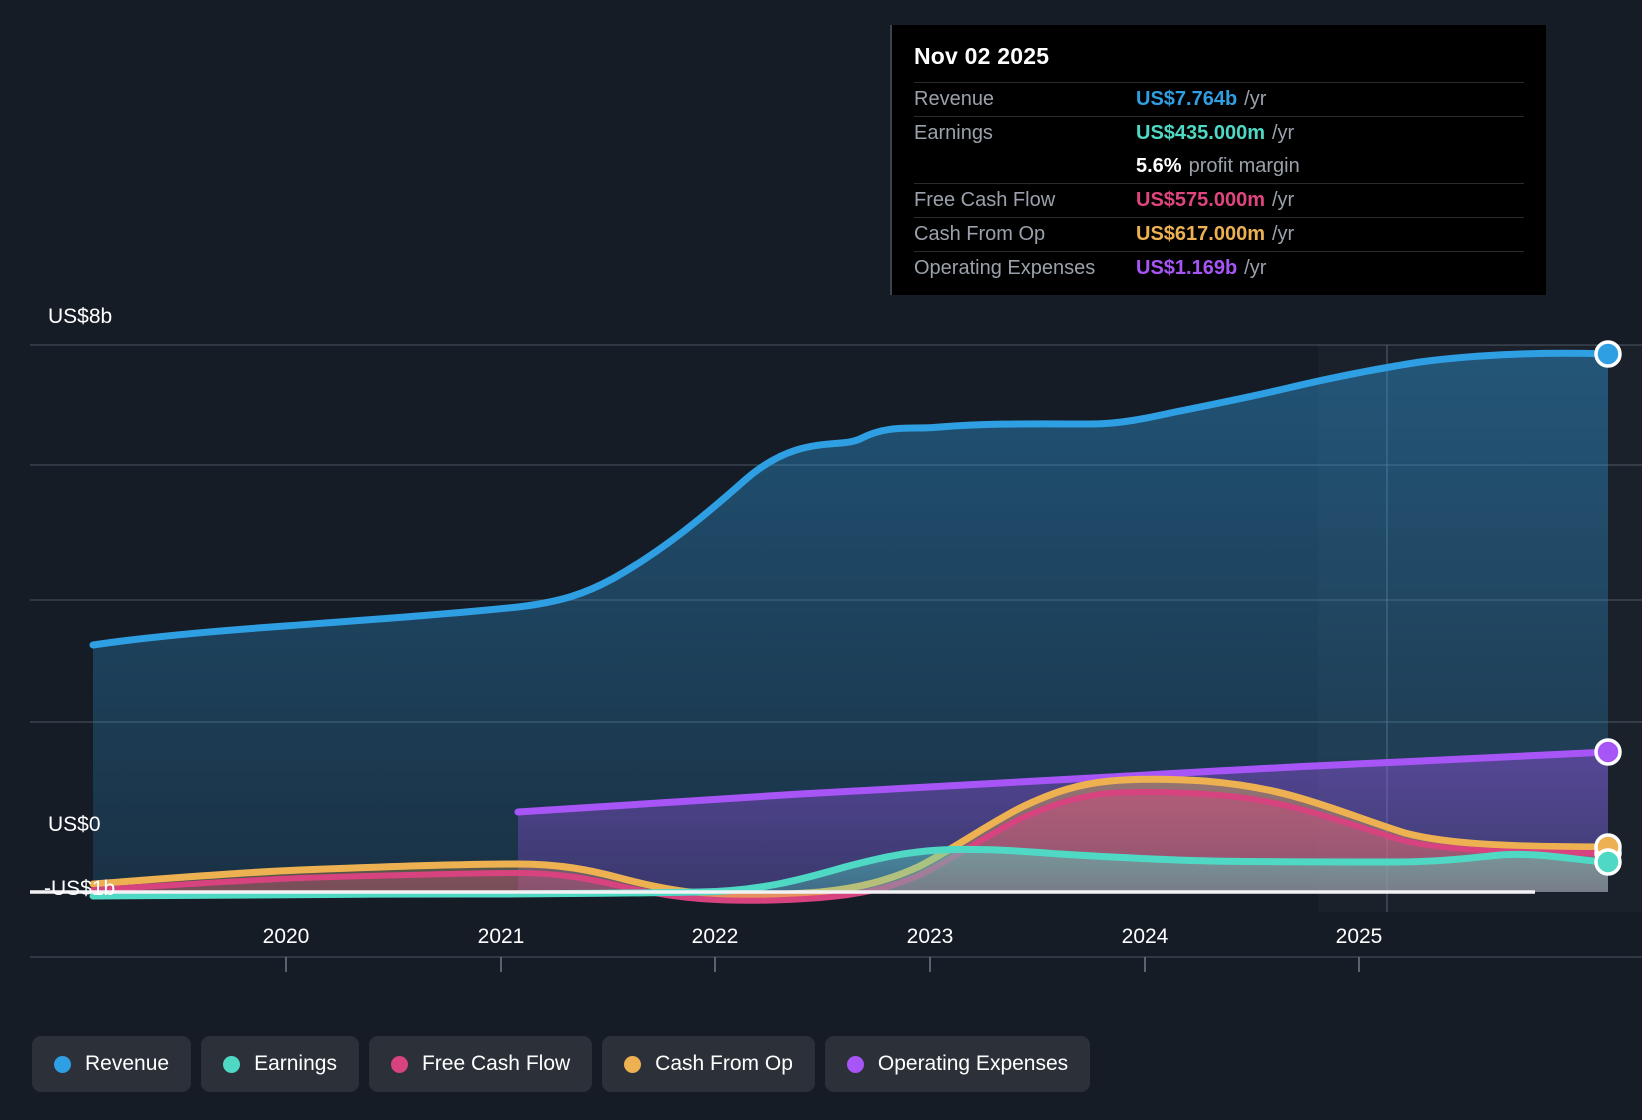 The width and height of the screenshot is (1642, 1120). What do you see at coordinates (1200, 200) in the screenshot?
I see `tooltip-value-free-cash-flow: US$575.000m` at bounding box center [1200, 200].